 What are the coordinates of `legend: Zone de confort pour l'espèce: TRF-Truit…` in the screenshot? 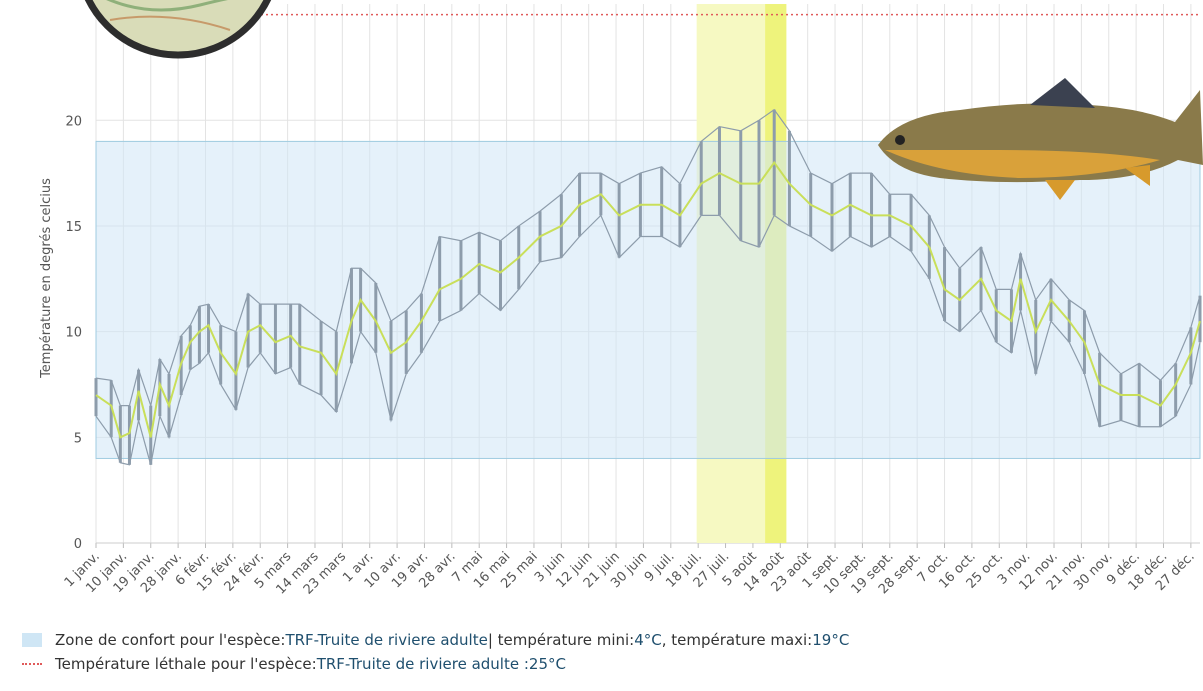 It's located at (435, 652).